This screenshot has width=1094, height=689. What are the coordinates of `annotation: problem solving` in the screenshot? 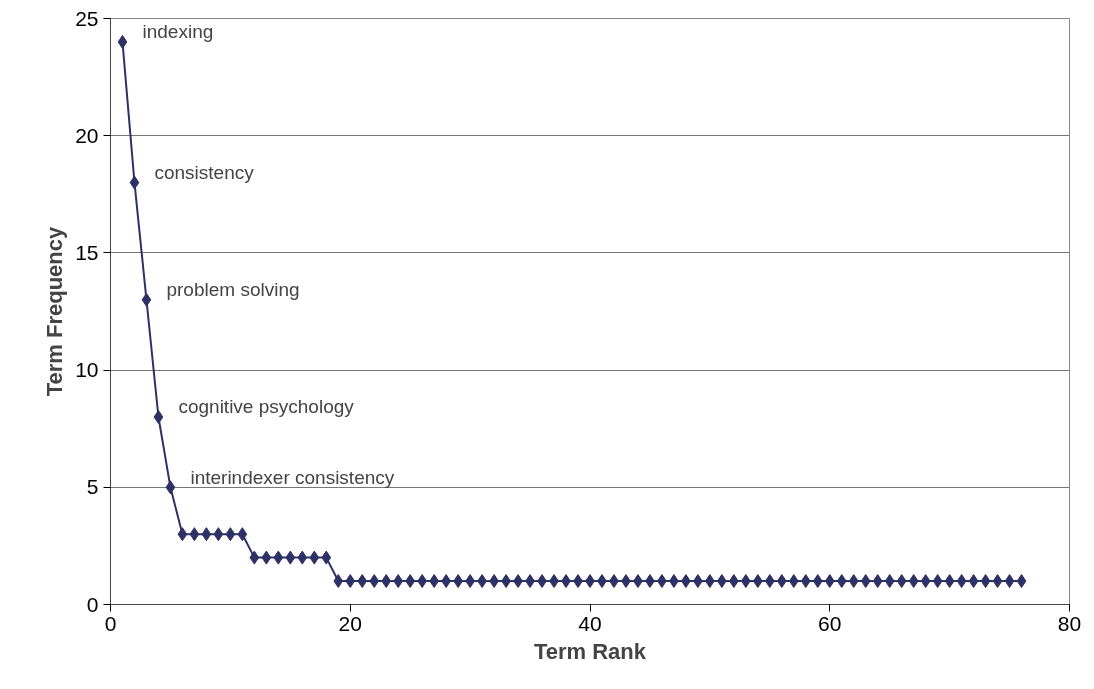 It's located at (233, 290).